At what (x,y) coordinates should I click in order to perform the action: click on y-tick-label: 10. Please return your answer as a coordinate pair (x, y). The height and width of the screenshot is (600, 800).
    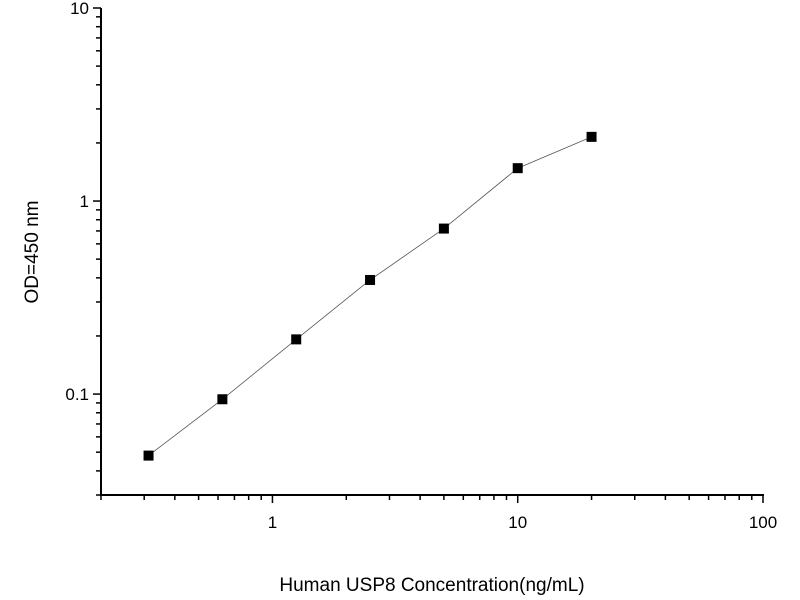
    Looking at the image, I should click on (79, 9).